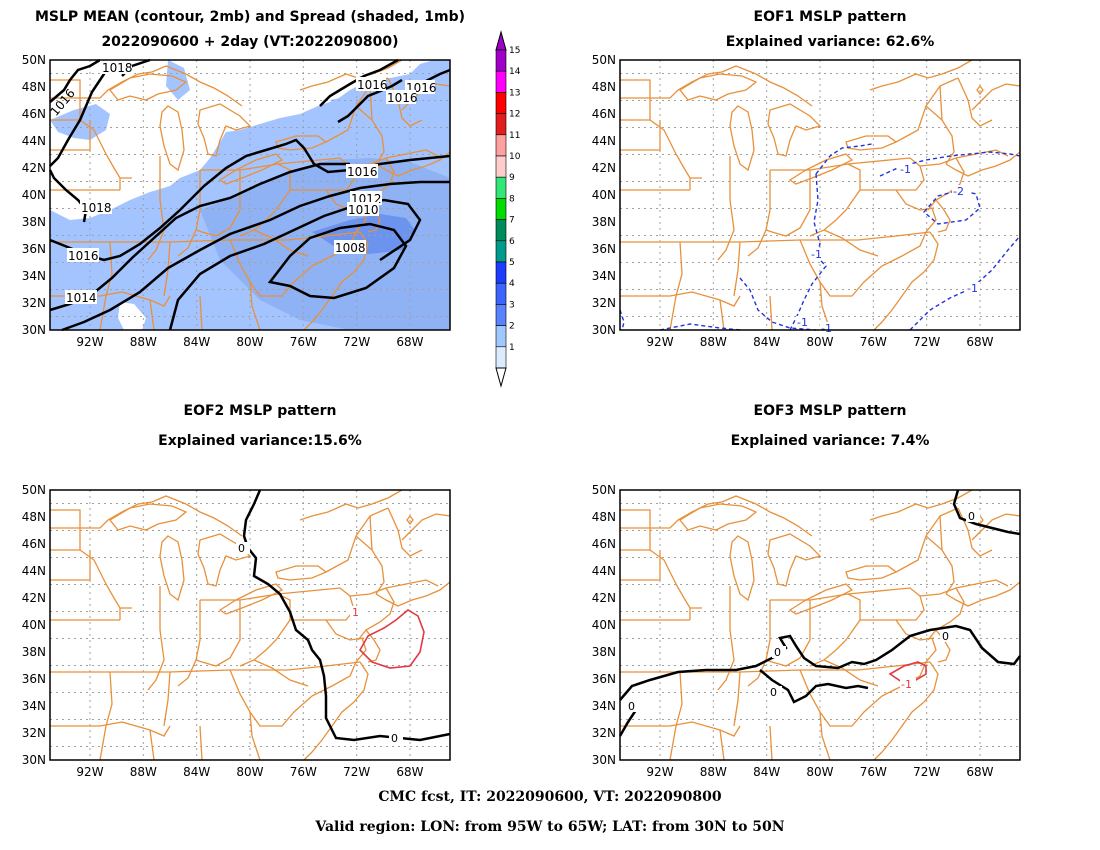 The width and height of the screenshot is (1100, 850). I want to click on eof2-title-line1: EOF2 MSLP pattern, so click(260, 411).